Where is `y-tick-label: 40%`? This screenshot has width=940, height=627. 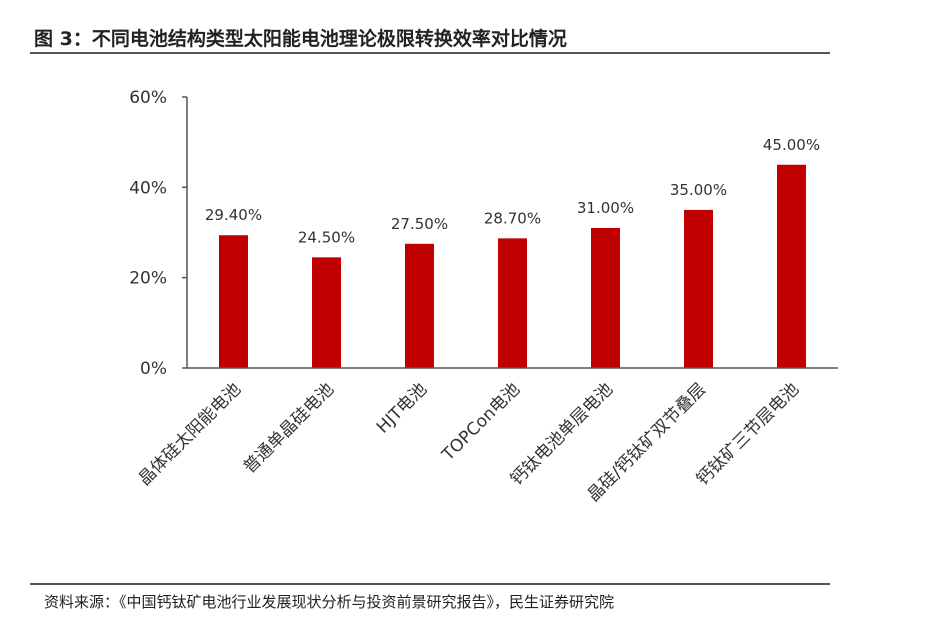
y-tick-label: 40% is located at coordinates (148, 188).